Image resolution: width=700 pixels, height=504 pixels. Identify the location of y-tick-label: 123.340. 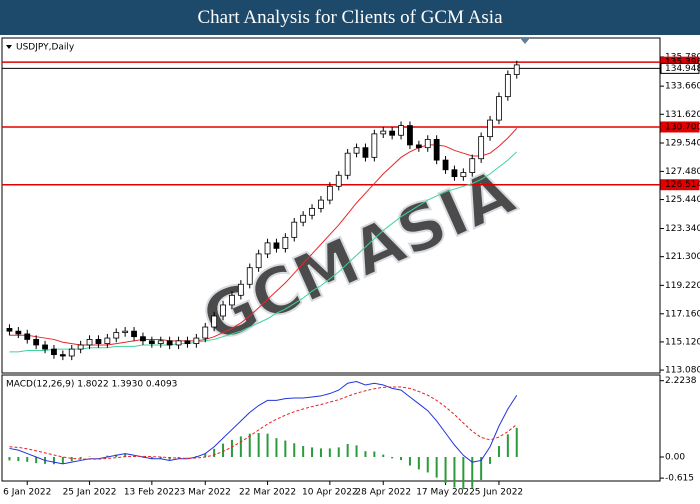
(682, 229).